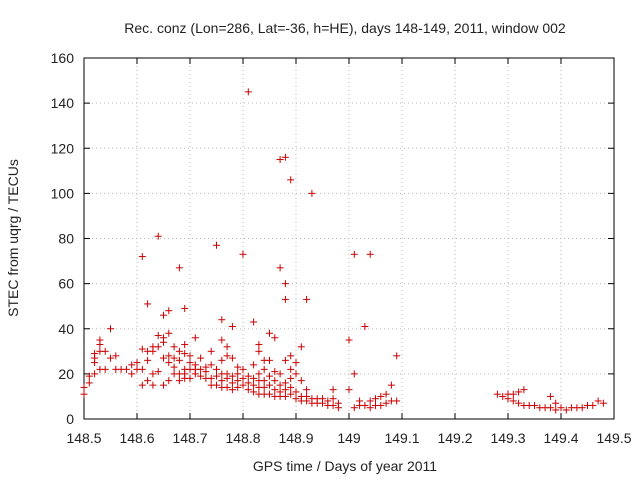  I want to click on y-tick-label: 0, so click(70, 419).